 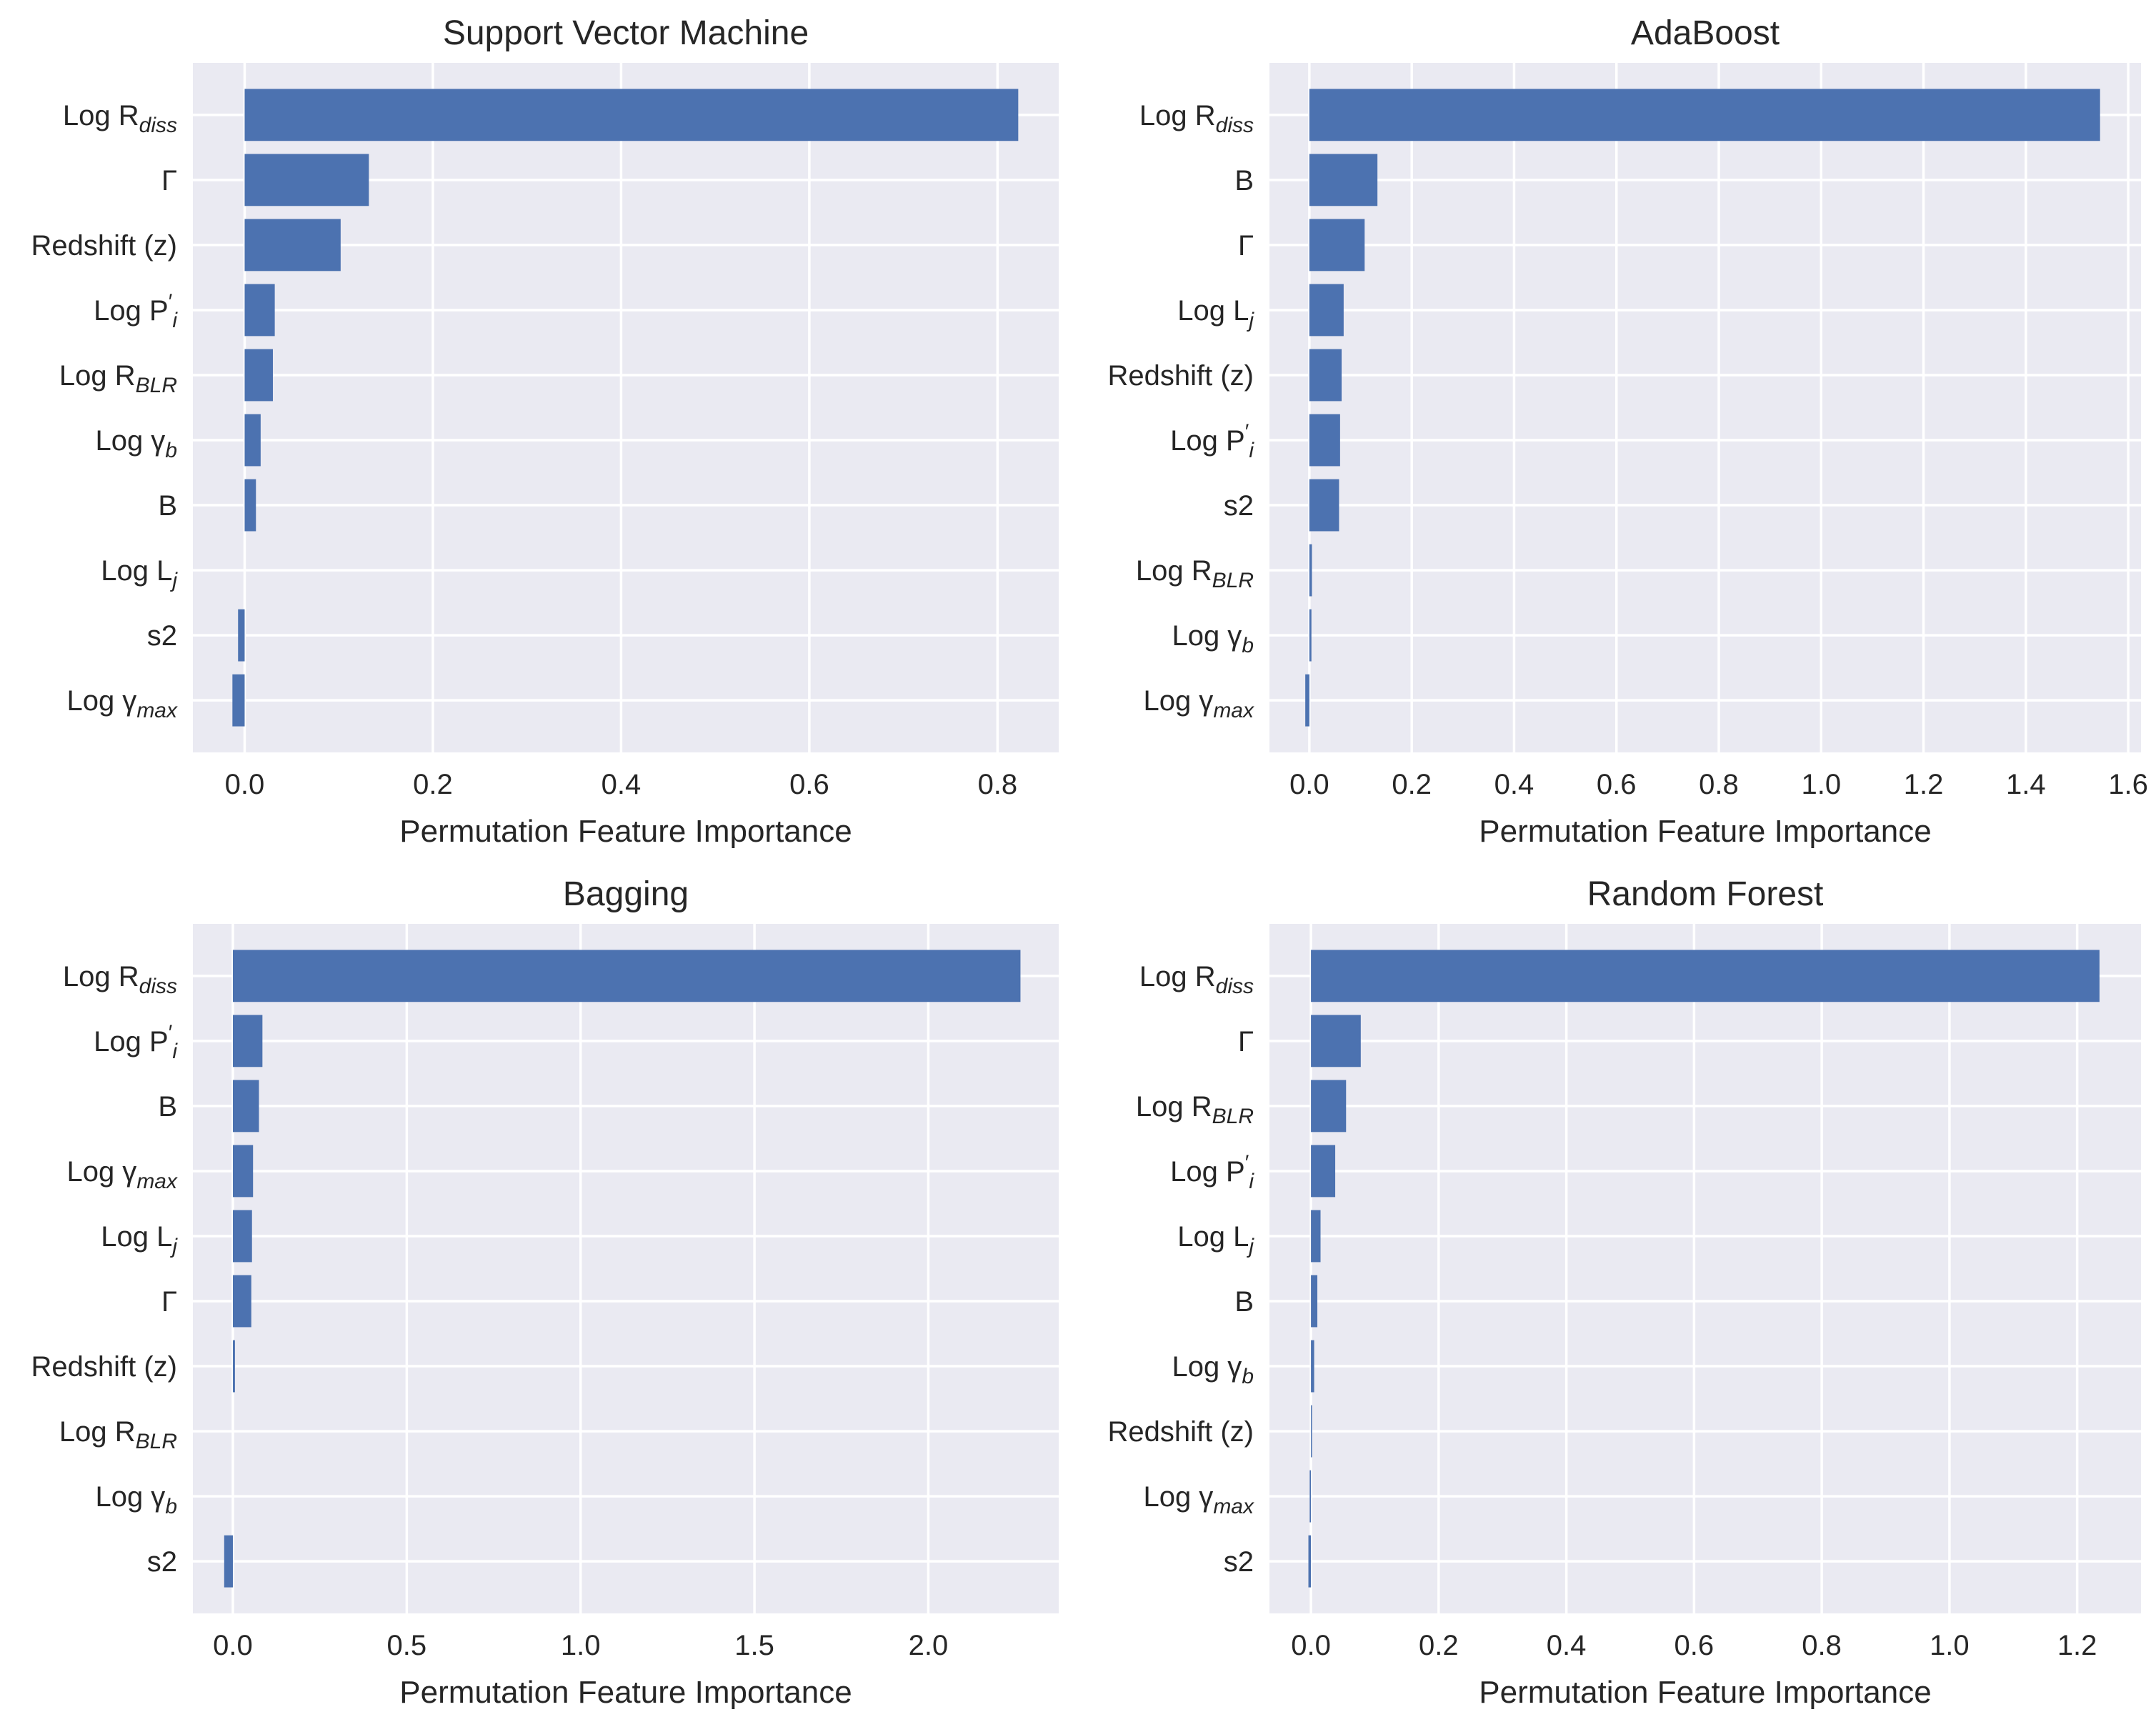 I want to click on bar-log-gammab, so click(x=1310, y=635).